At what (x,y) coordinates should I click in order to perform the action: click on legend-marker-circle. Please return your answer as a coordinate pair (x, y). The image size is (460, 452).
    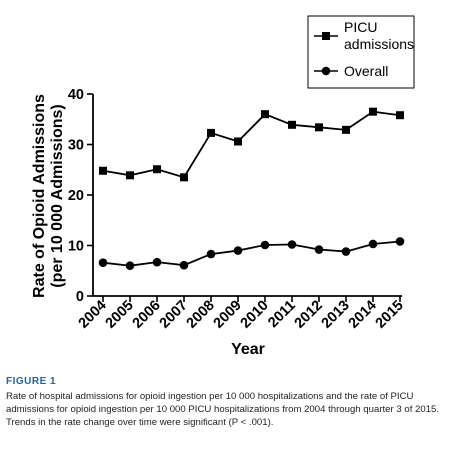
    Looking at the image, I should click on (326, 71).